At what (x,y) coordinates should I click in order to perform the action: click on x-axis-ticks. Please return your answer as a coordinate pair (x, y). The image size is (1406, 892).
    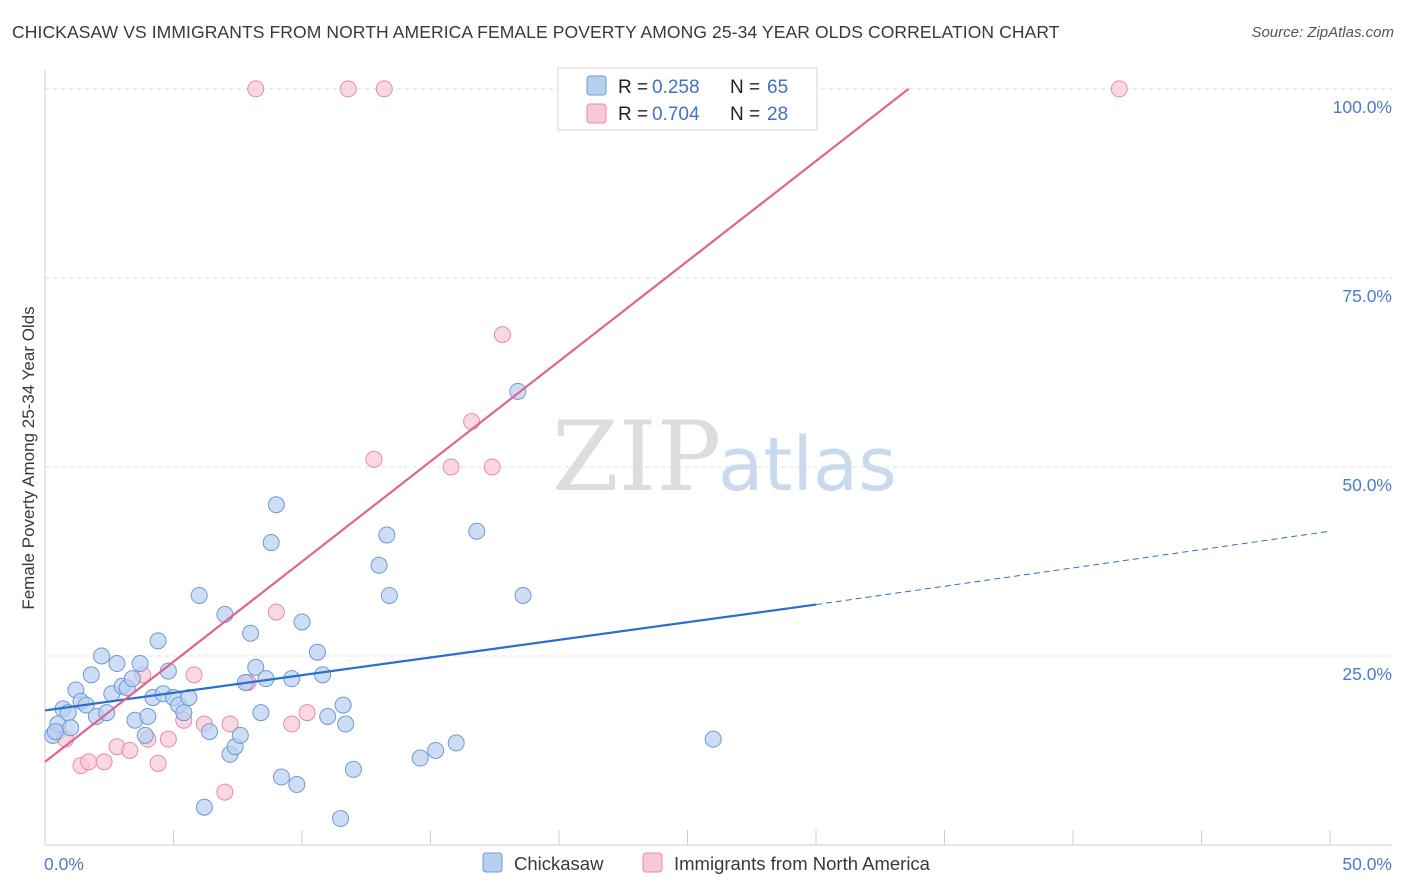
    Looking at the image, I should click on (687, 837).